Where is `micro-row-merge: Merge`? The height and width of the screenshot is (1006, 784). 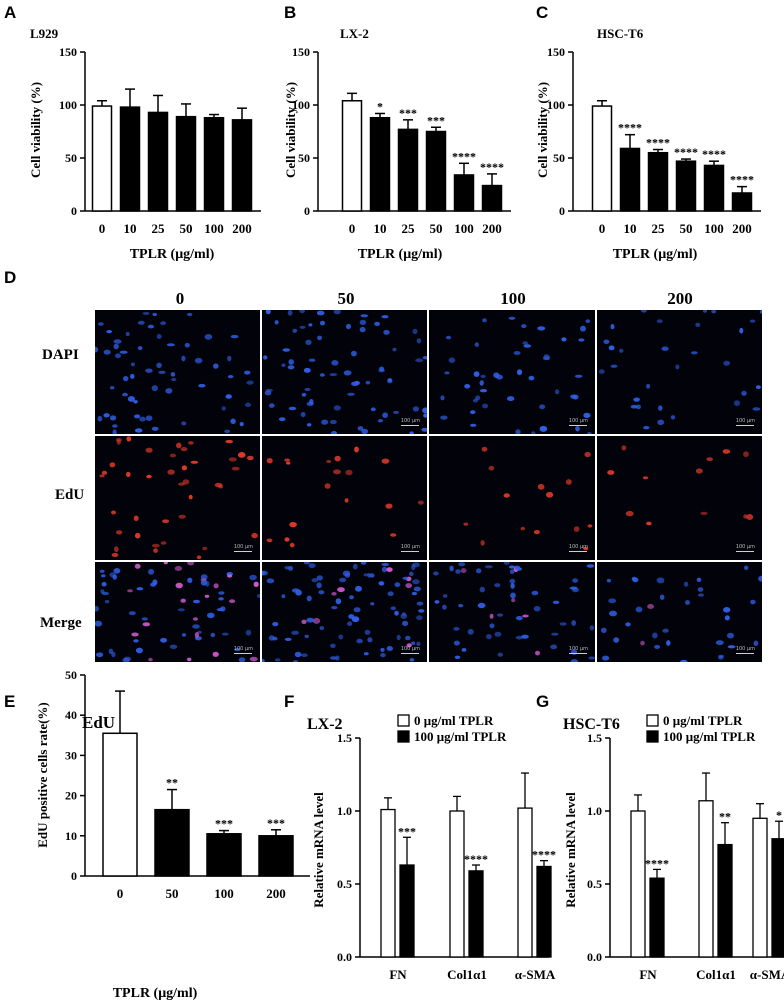
micro-row-merge: Merge is located at coordinates (61, 623).